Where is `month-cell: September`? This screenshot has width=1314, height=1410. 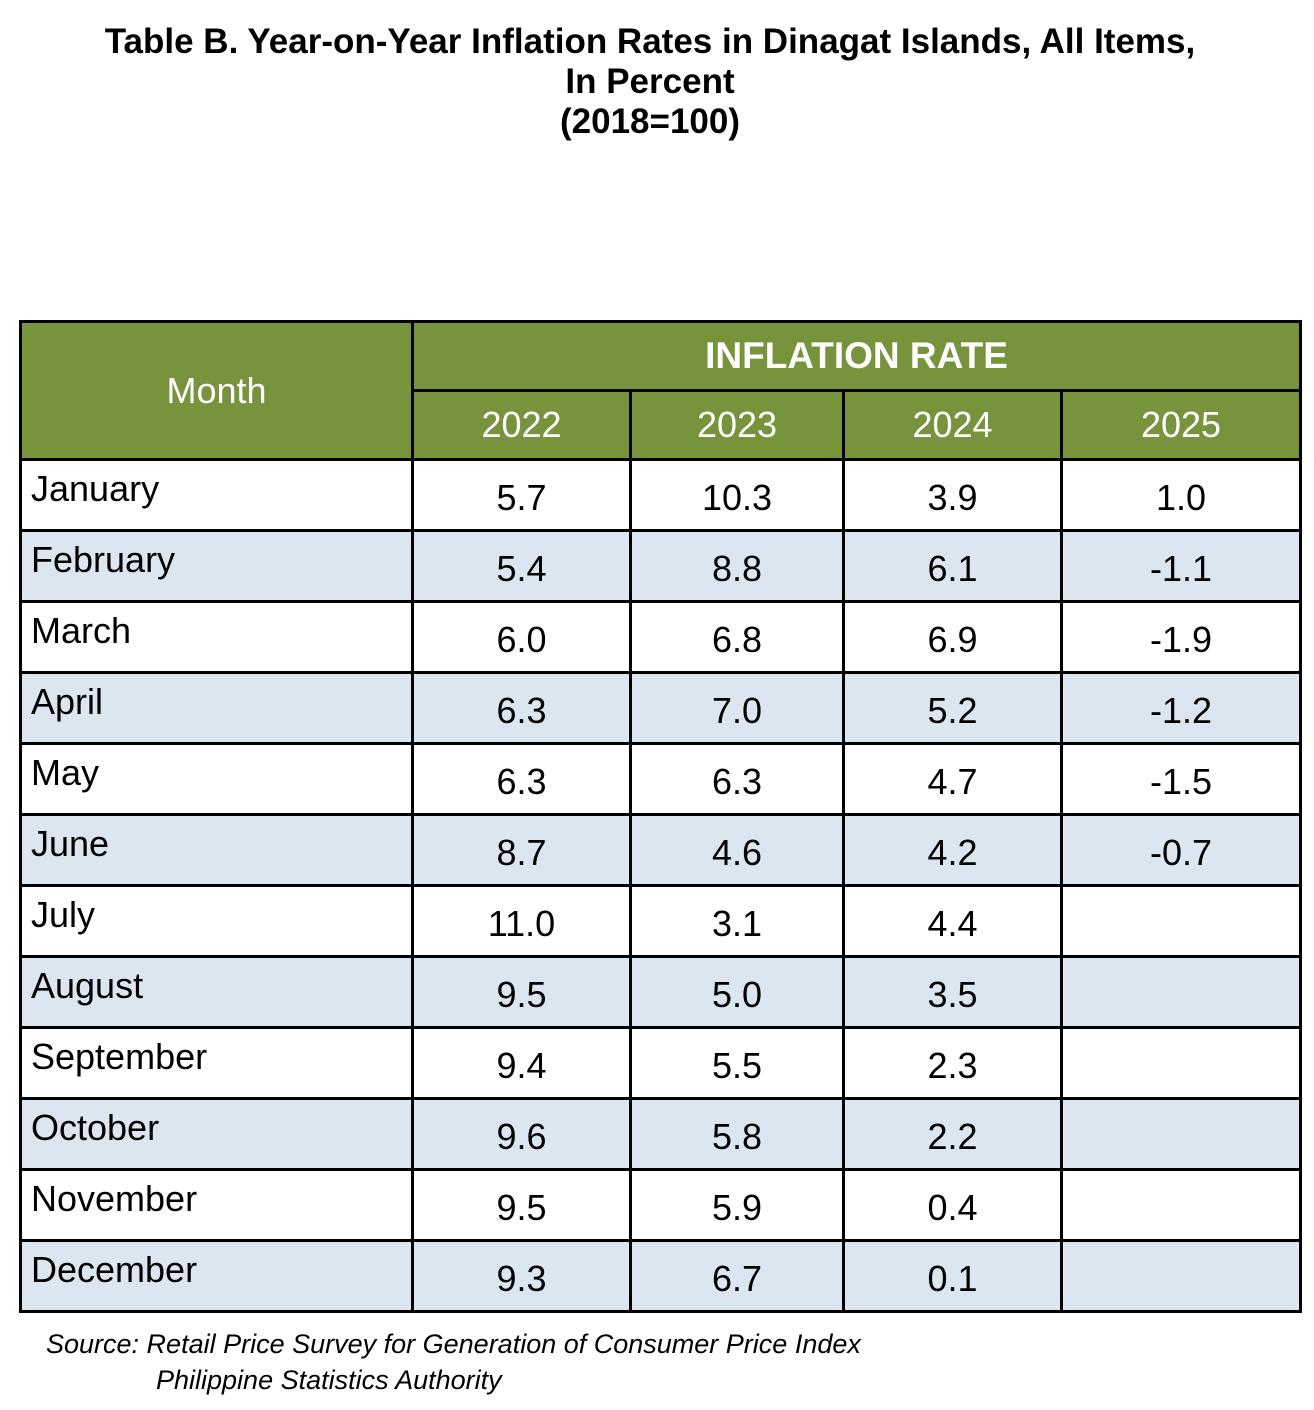 month-cell: September is located at coordinates (216, 1063).